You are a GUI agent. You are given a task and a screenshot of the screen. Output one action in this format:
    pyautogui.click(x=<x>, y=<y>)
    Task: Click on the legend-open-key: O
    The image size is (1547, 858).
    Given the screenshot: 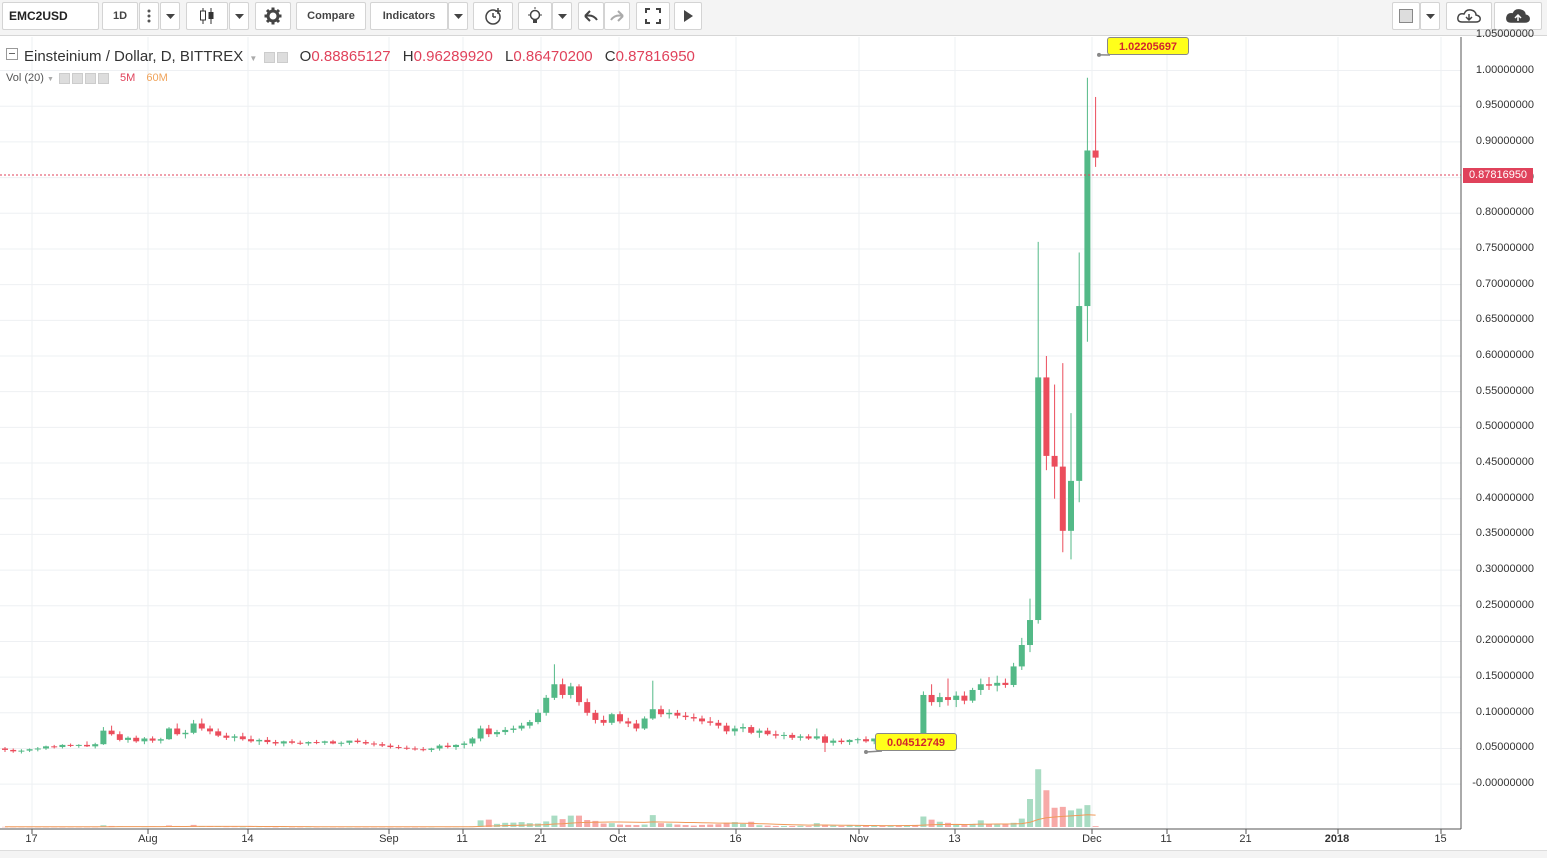 What is the action you would take?
    pyautogui.click(x=306, y=56)
    